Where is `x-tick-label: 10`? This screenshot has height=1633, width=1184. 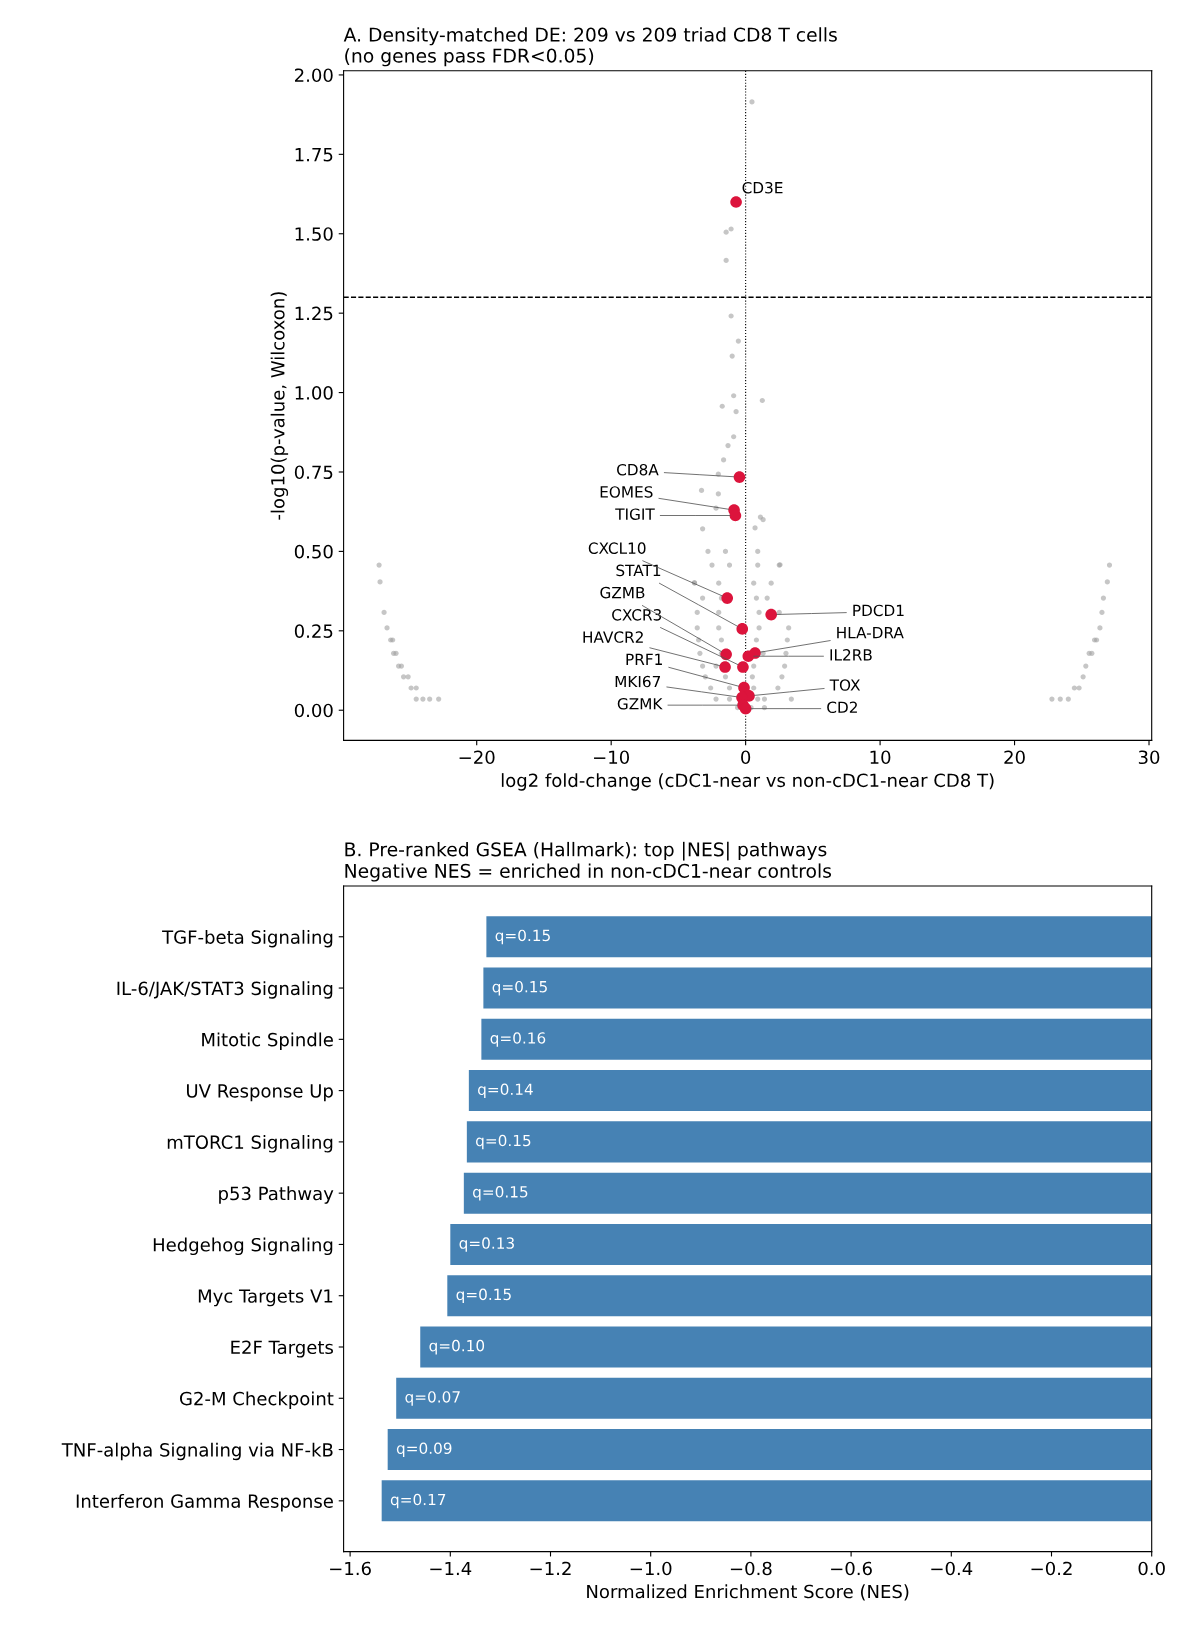 x-tick-label: 10 is located at coordinates (880, 757).